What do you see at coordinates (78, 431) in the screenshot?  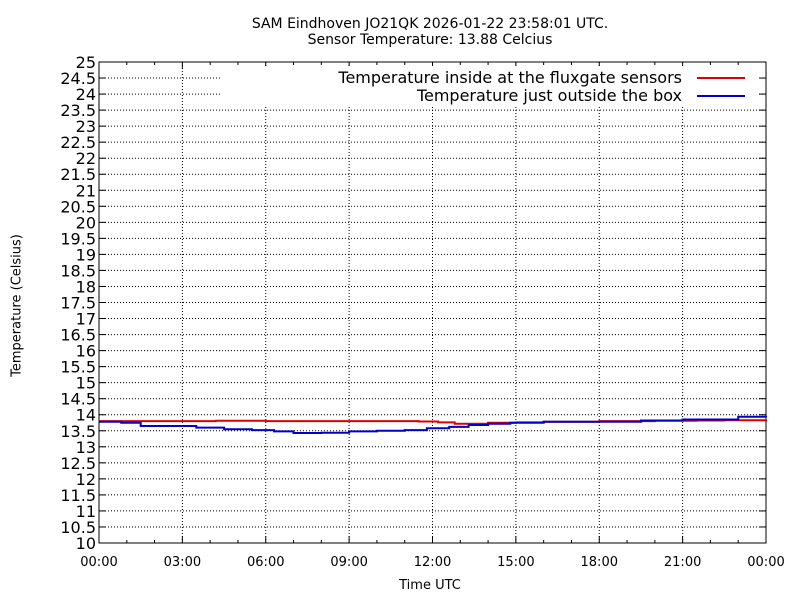 I see `y-tick-label: 13.5` at bounding box center [78, 431].